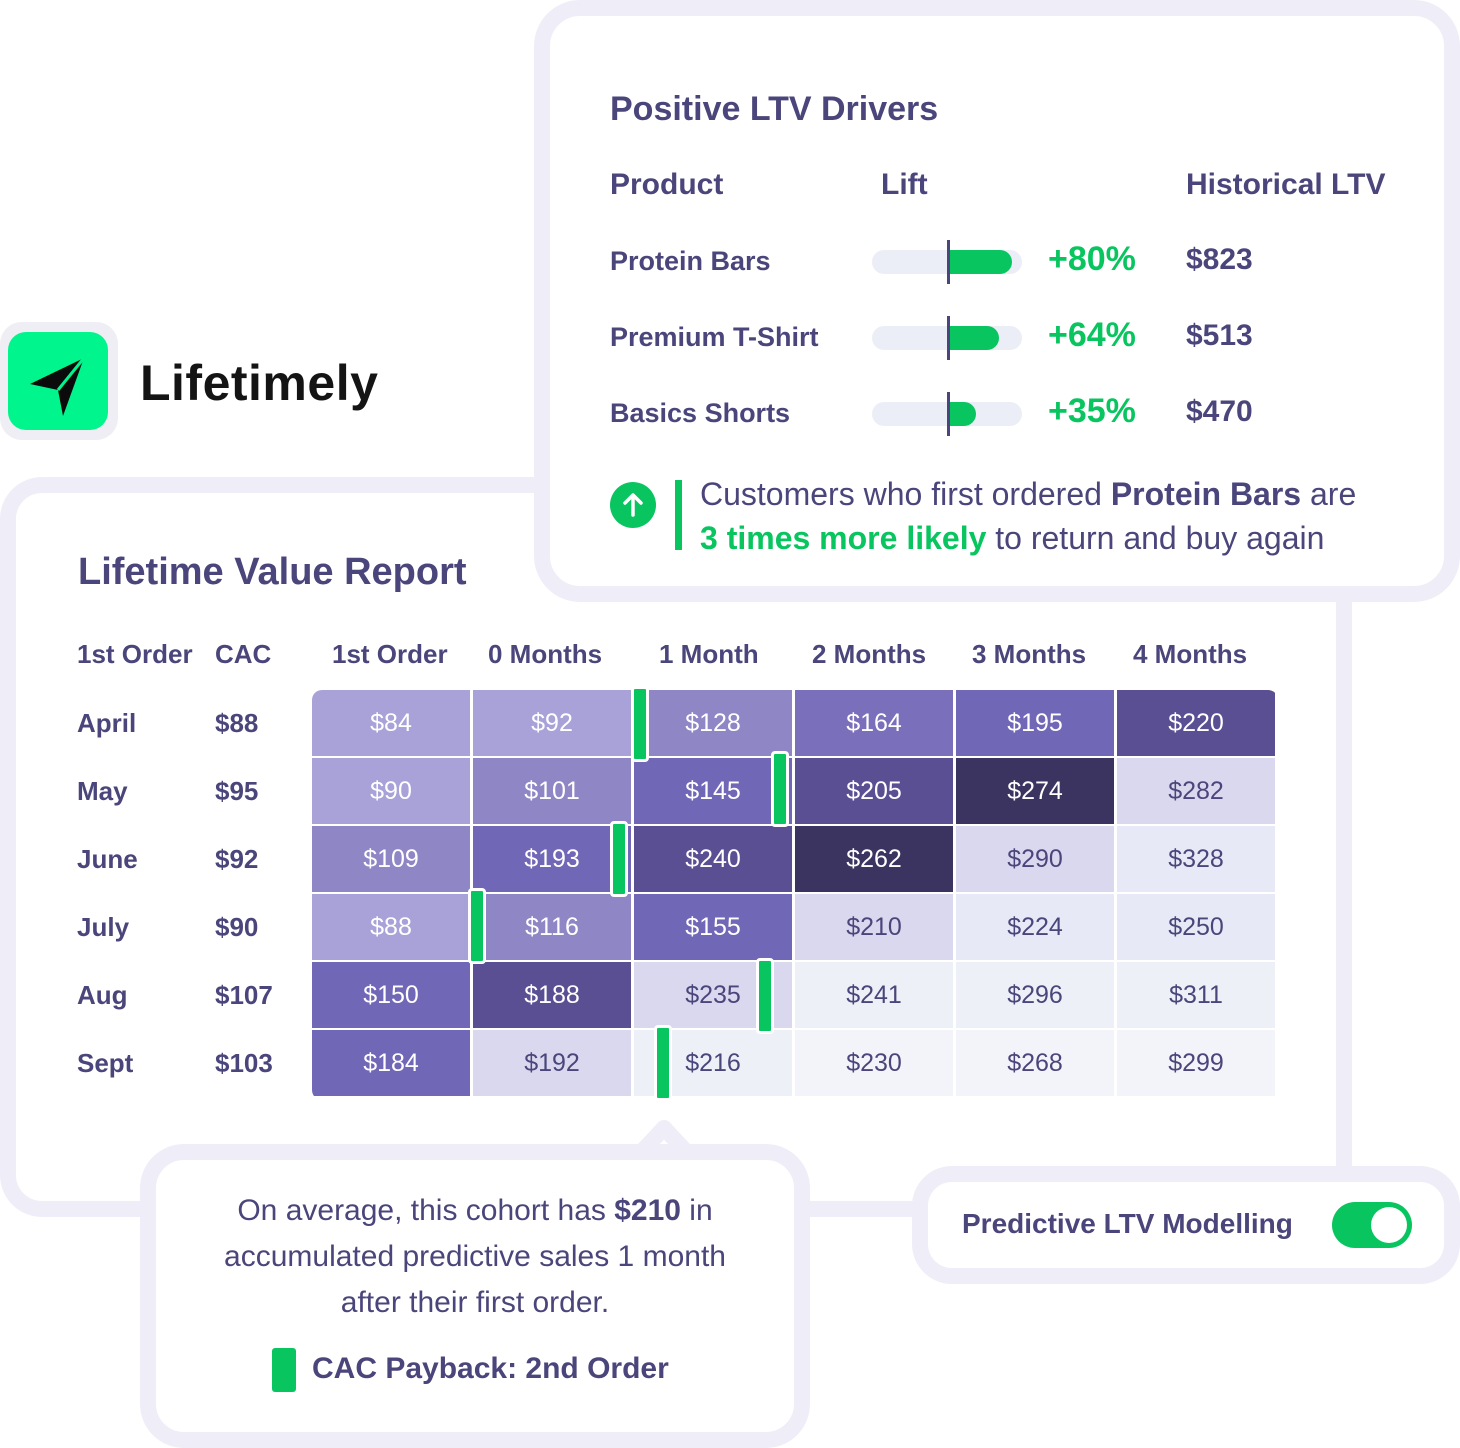  I want to click on heatmap-cell: $240, so click(713, 859).